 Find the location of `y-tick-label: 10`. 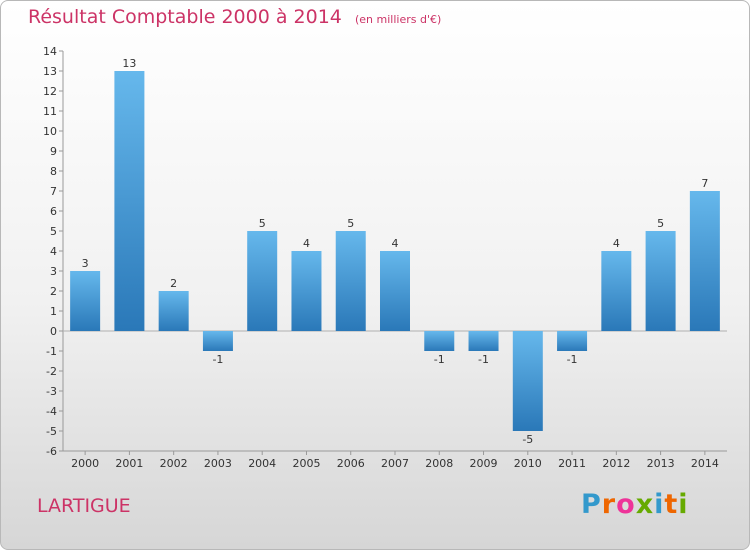

y-tick-label: 10 is located at coordinates (50, 131).